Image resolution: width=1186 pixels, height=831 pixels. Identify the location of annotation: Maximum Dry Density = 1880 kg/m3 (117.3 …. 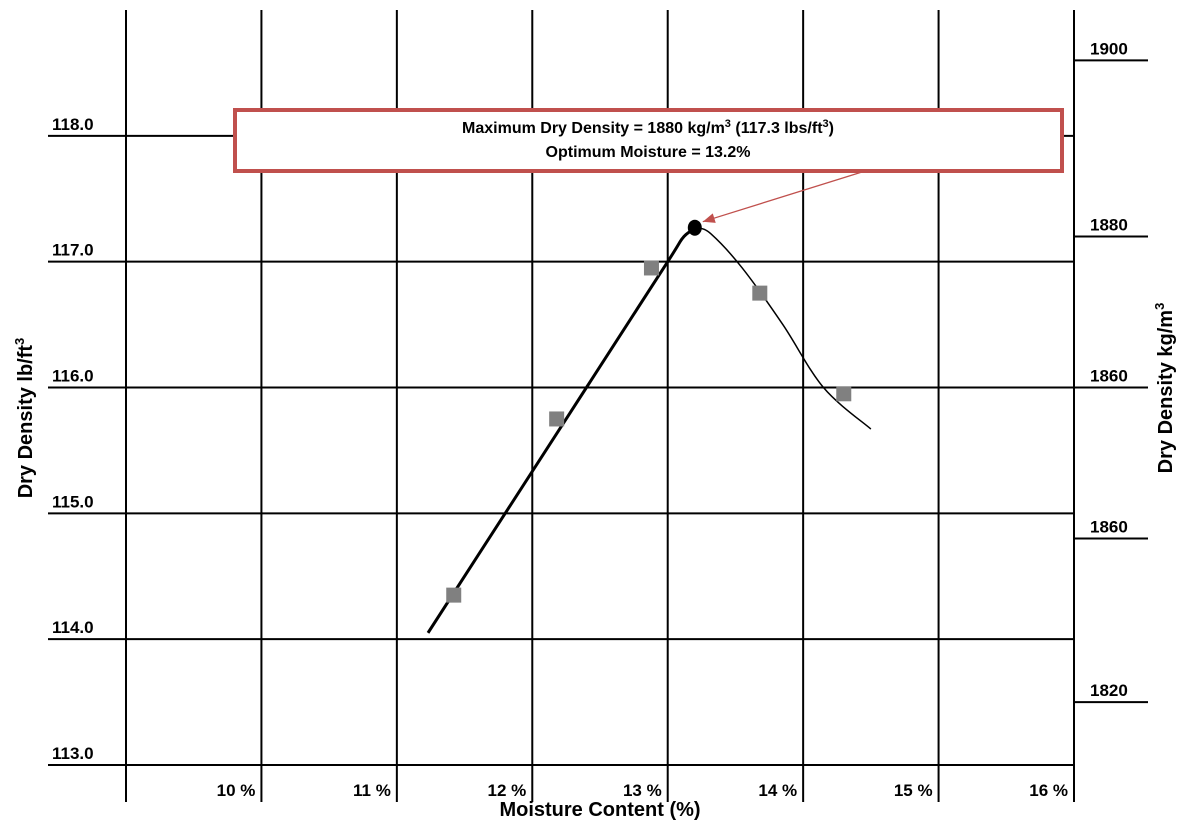
(648, 165).